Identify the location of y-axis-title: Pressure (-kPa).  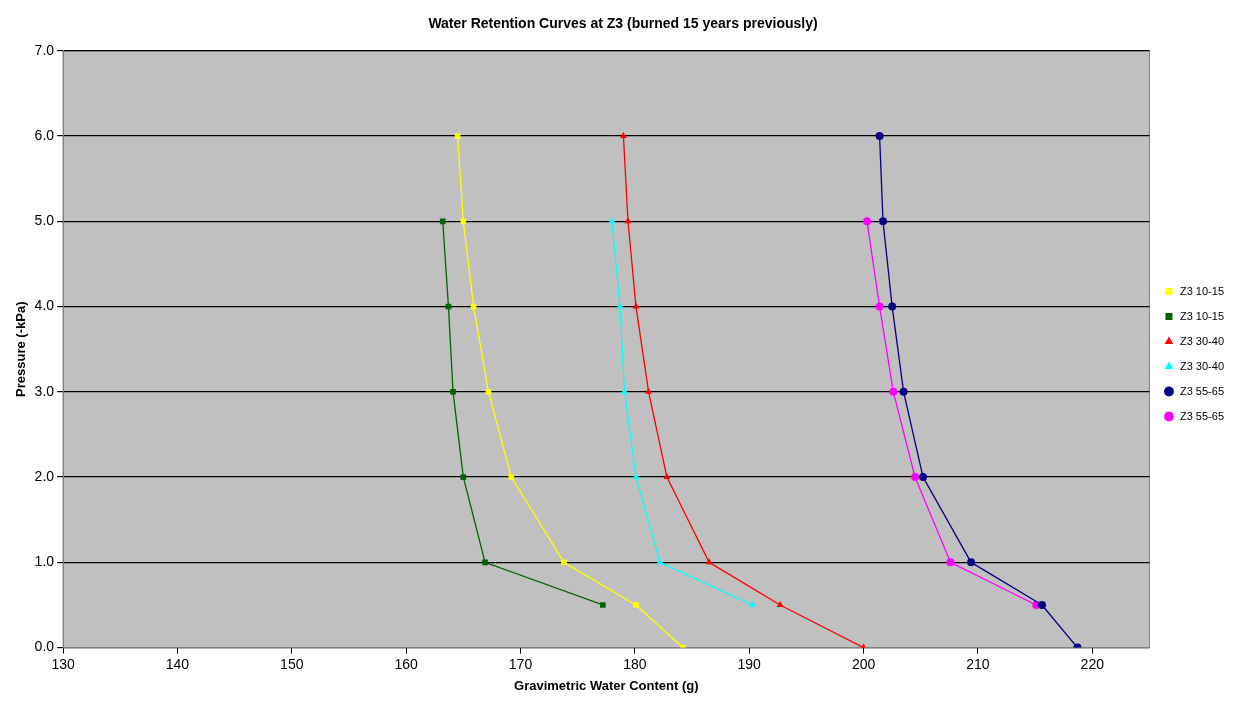
(21, 349).